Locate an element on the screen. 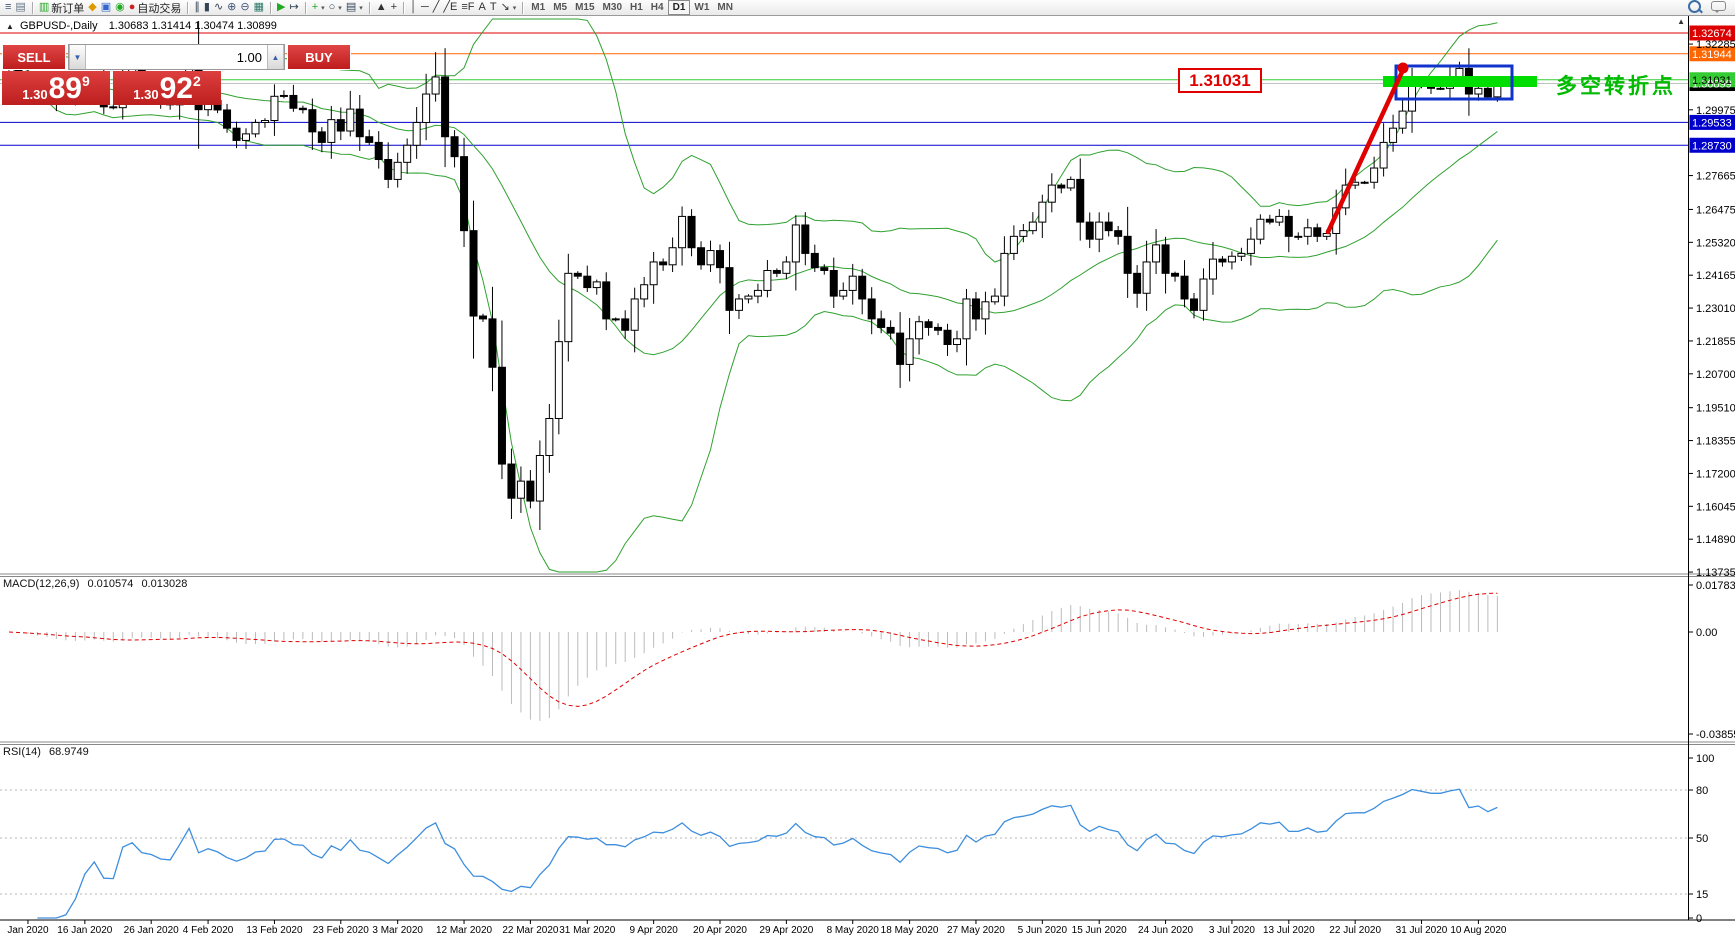 This screenshot has width=1735, height=940. zoom-in-icon: ⊕ is located at coordinates (231, 8).